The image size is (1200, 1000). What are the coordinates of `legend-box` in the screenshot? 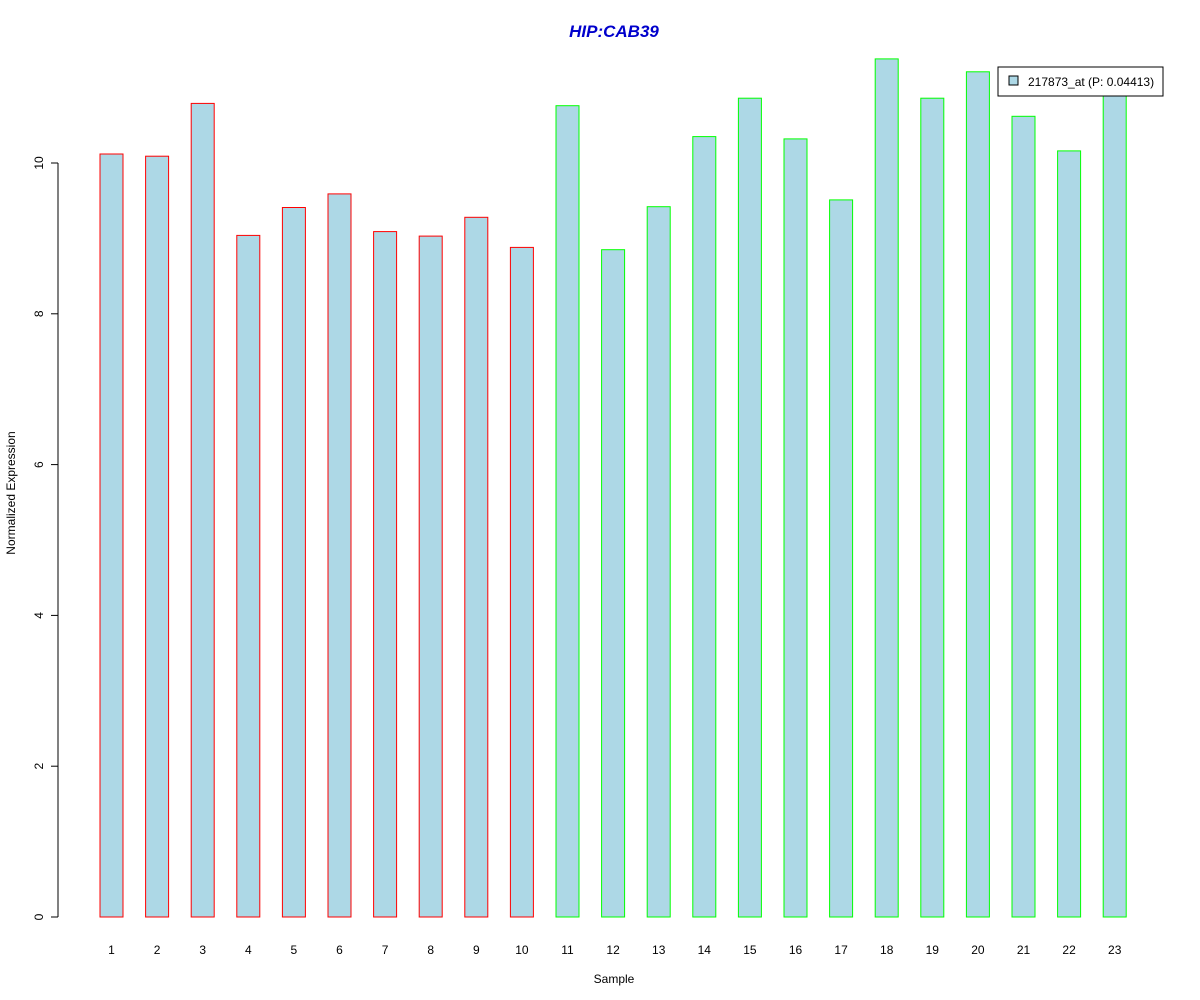 It's located at (1080, 81).